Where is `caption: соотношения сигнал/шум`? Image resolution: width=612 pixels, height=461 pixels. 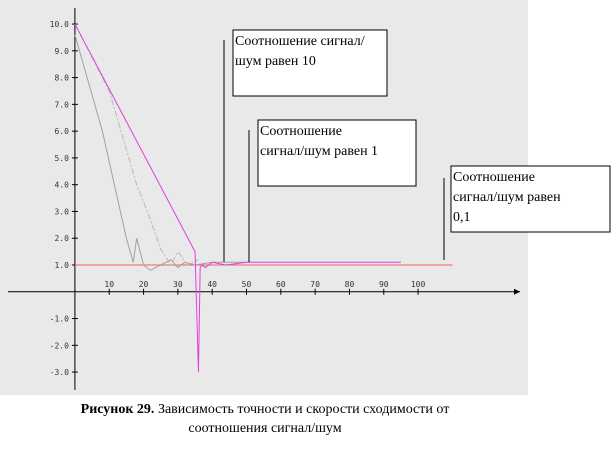
caption: соотношения сигнал/шум is located at coordinates (264, 428).